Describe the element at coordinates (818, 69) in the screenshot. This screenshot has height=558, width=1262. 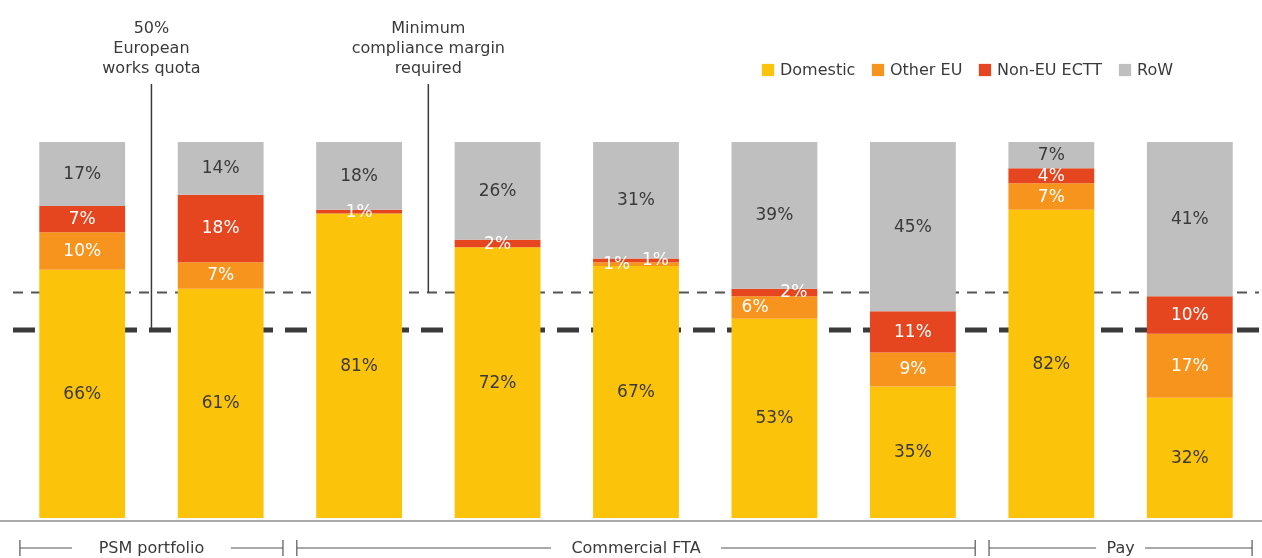
I see `legend-label: Domestic` at that location.